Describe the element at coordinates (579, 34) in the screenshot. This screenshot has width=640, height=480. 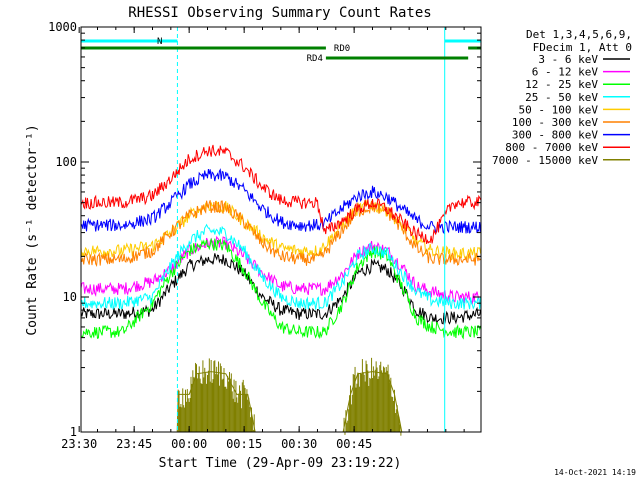
I see `legend-header-0: Det 1,3,4,5,6,9,` at that location.